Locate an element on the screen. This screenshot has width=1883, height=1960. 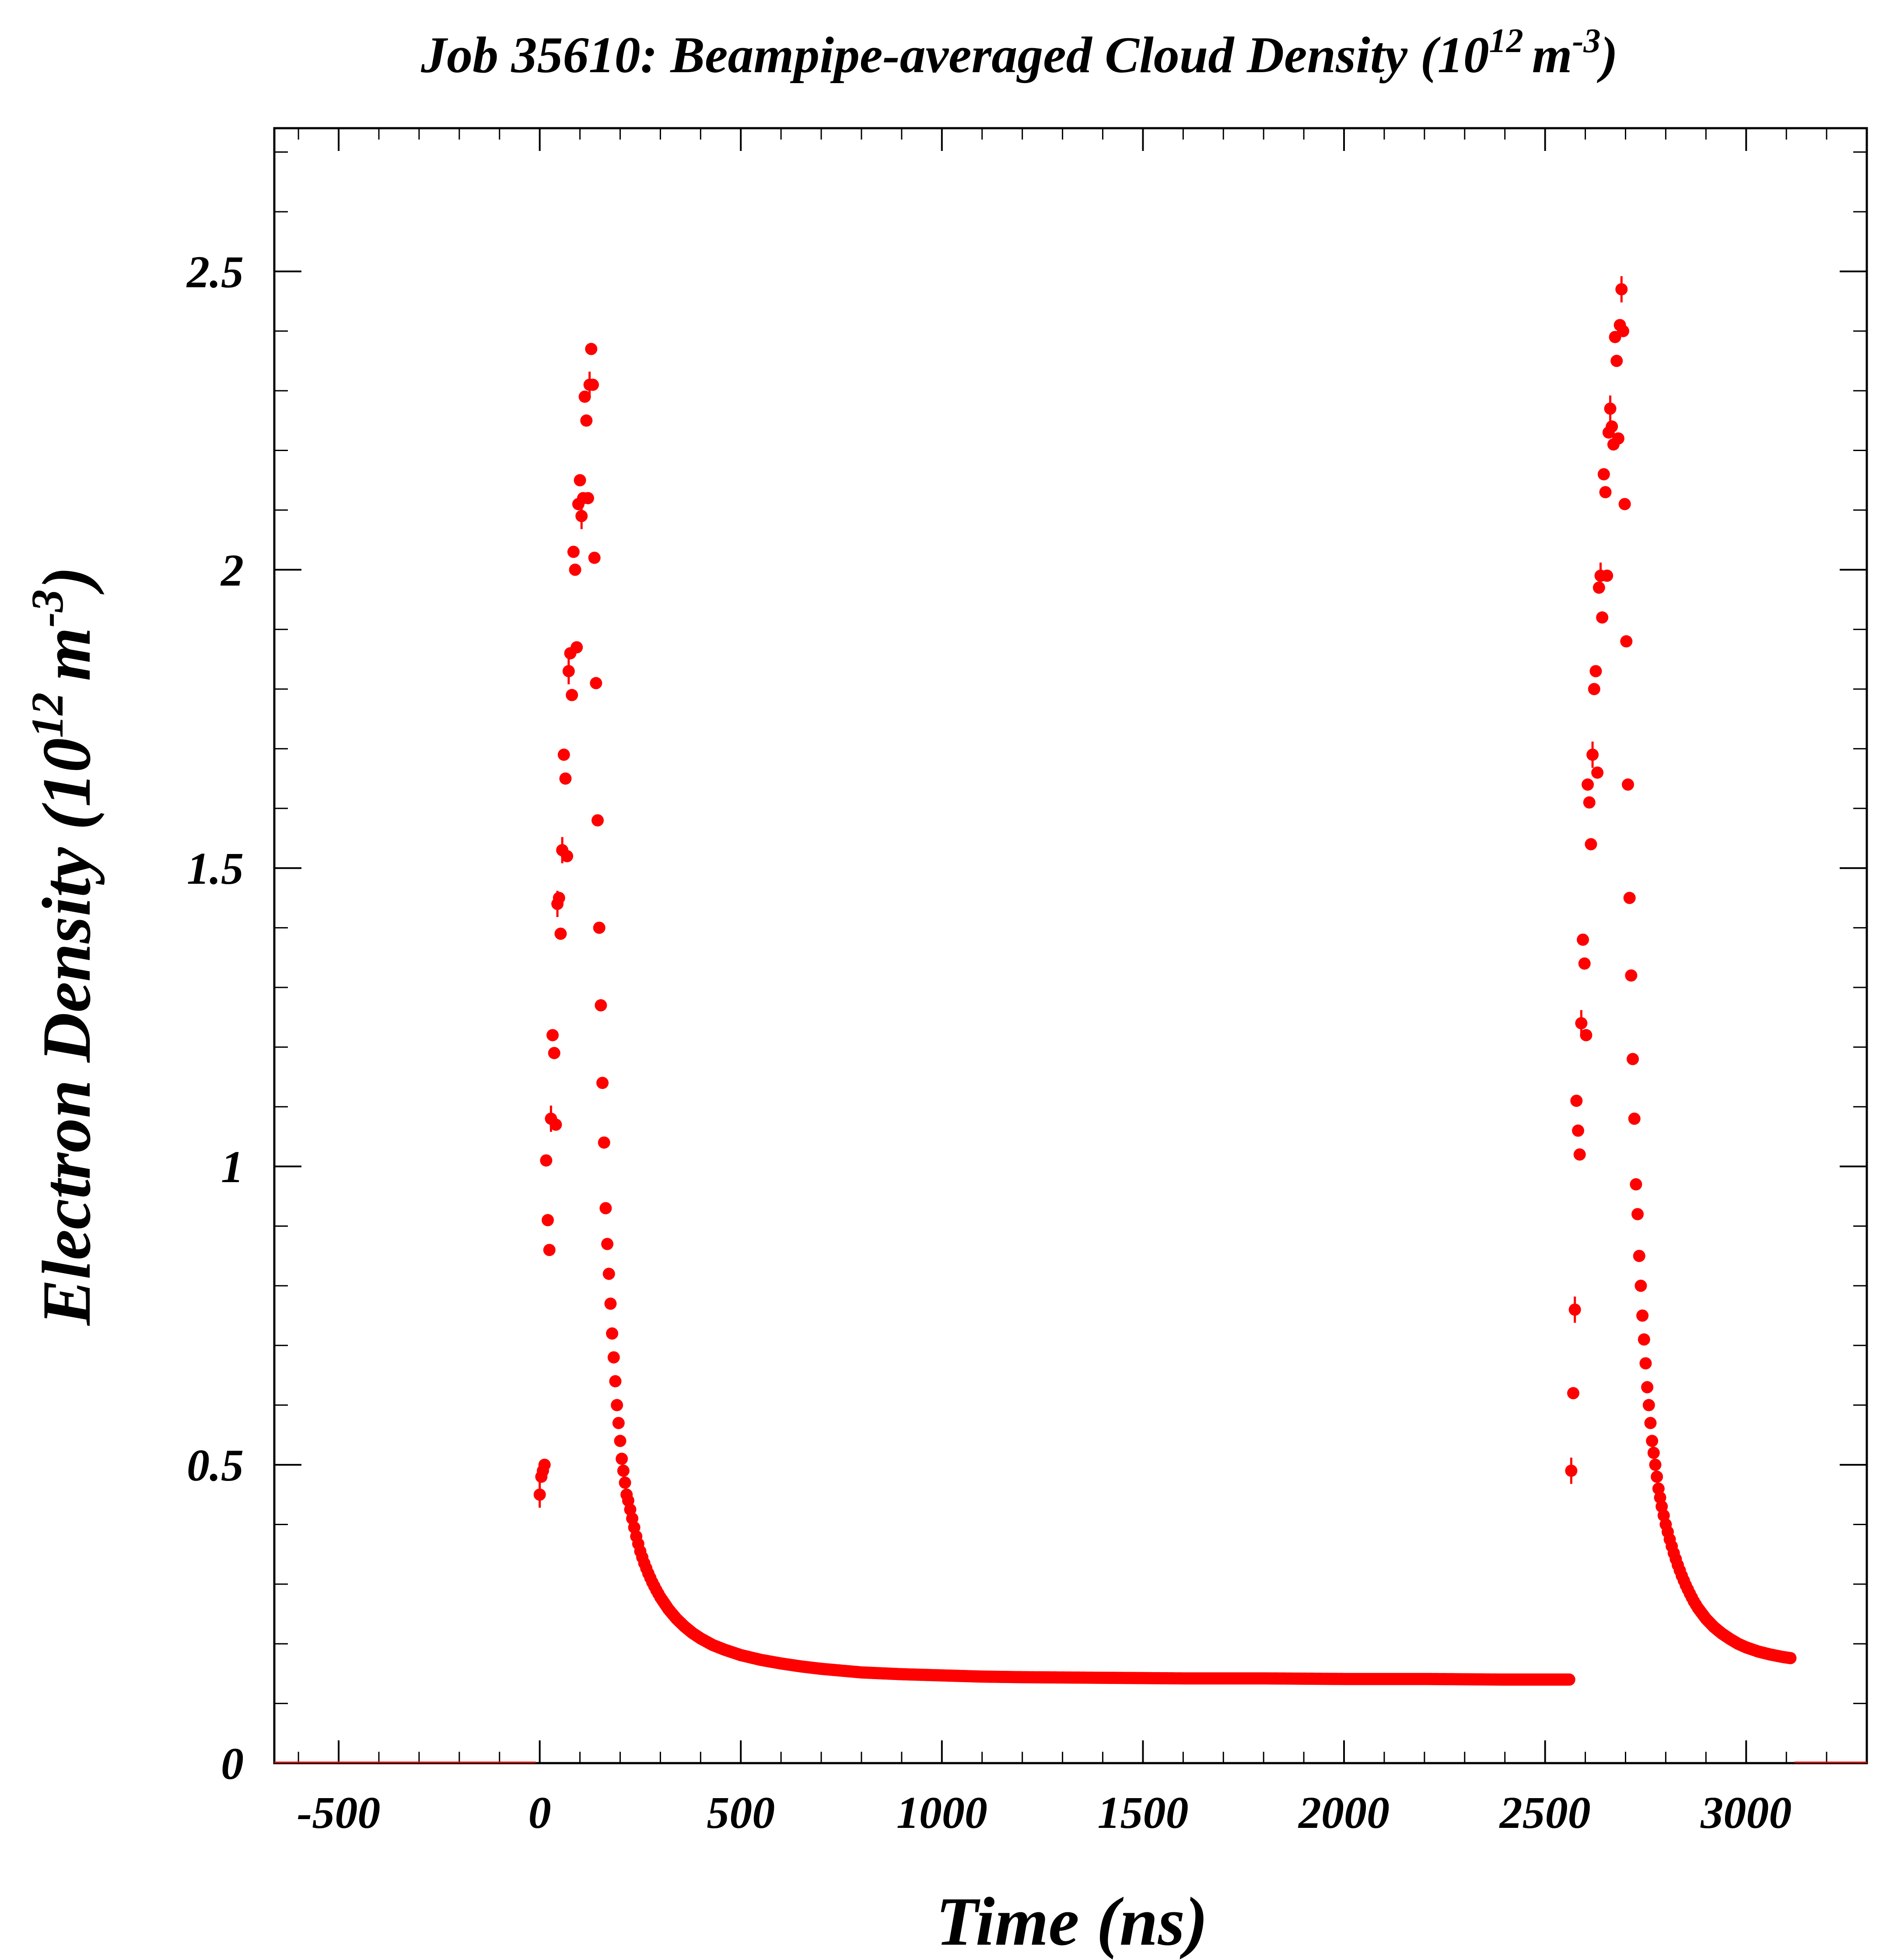
x-tick-label: 1500 is located at coordinates (1142, 1813).